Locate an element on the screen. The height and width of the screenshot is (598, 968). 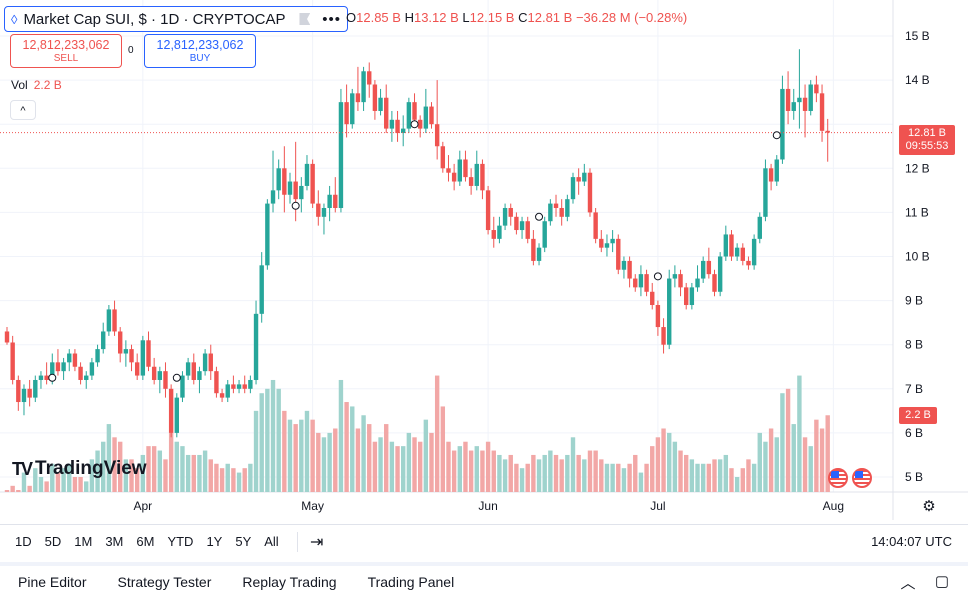
utc-clock: 14:04:07 UTC is located at coordinates (911, 541).